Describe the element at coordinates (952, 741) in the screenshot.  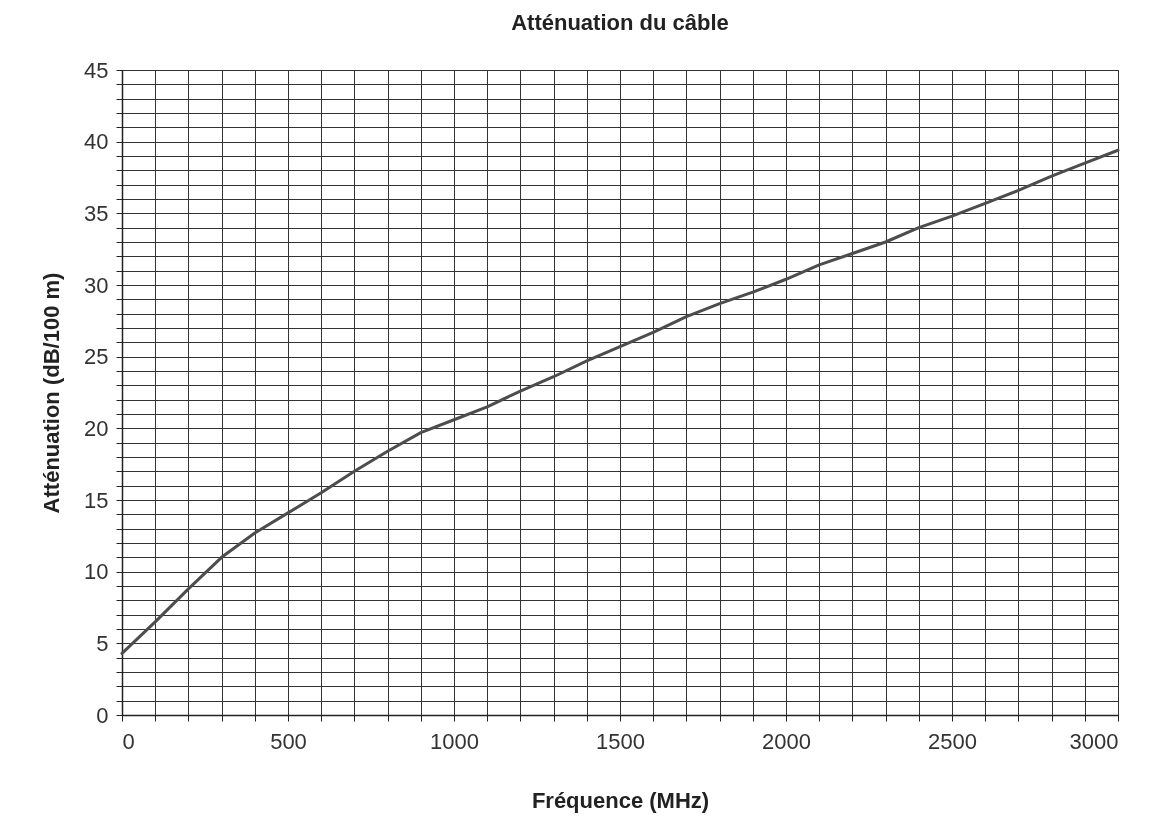
I see `x-tick-label: 2500` at that location.